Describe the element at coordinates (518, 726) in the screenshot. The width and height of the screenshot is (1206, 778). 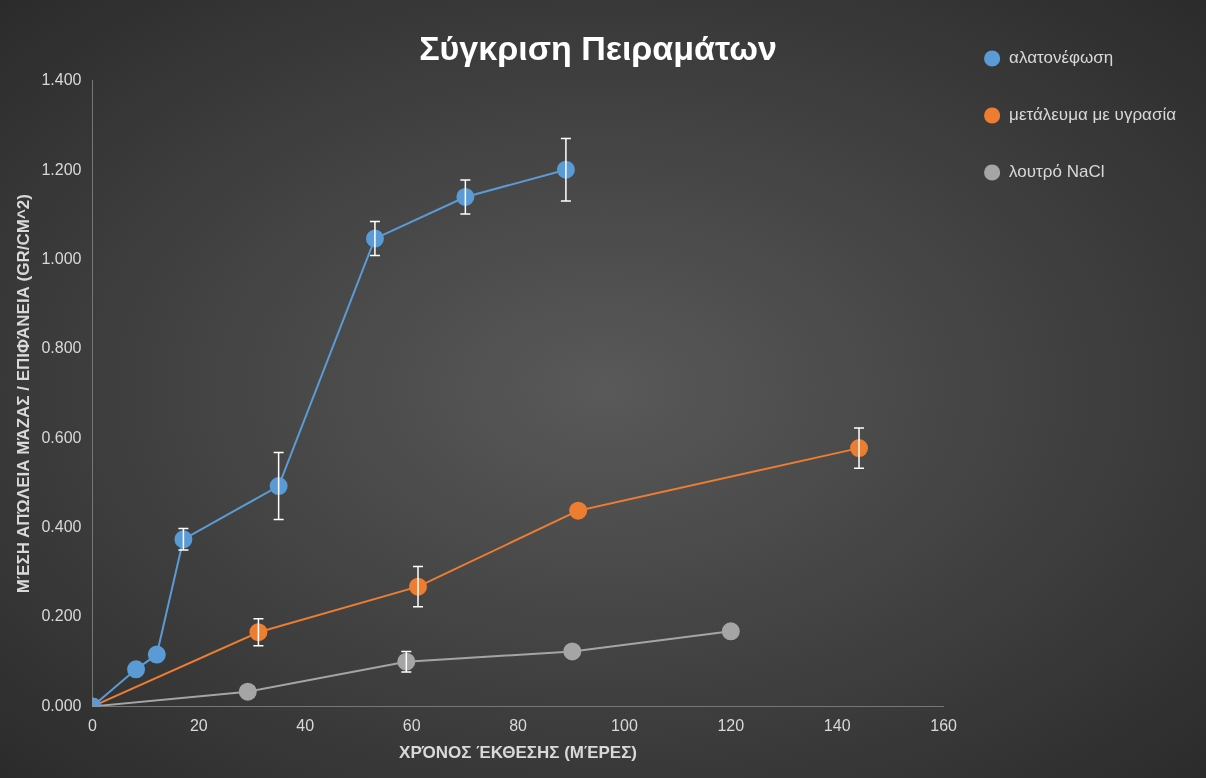
I see `x-tick-label: 80` at that location.